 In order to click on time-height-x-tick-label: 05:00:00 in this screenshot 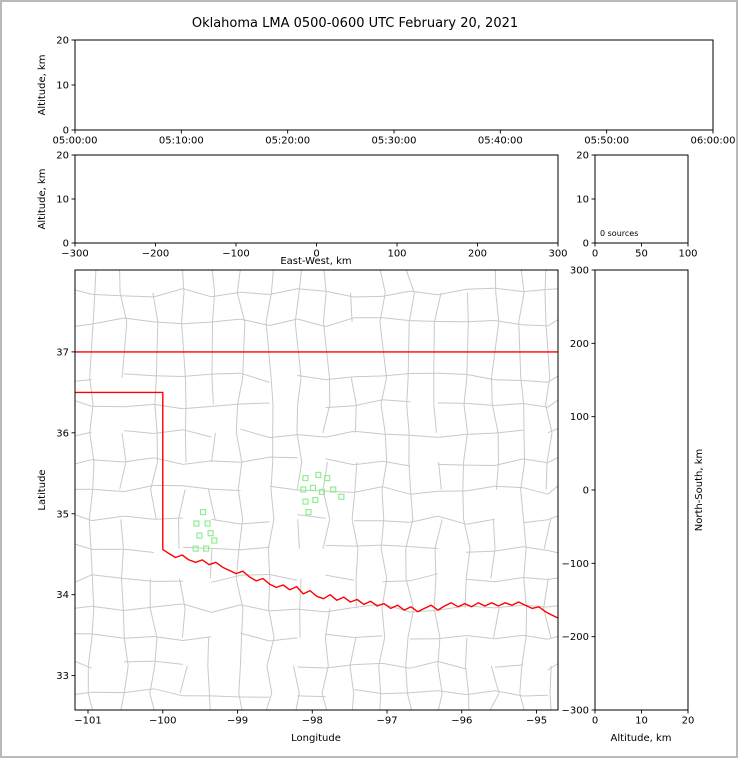, I will do `click(75, 141)`.